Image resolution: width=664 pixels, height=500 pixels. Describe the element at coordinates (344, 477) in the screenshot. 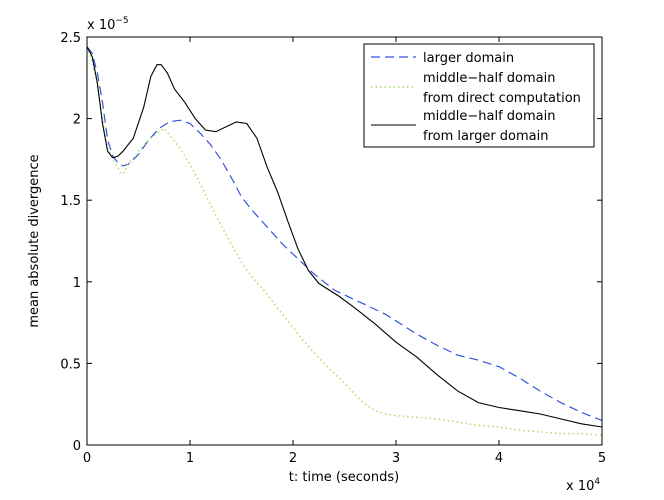

I see `x-axis-label: t: time (seconds)` at that location.